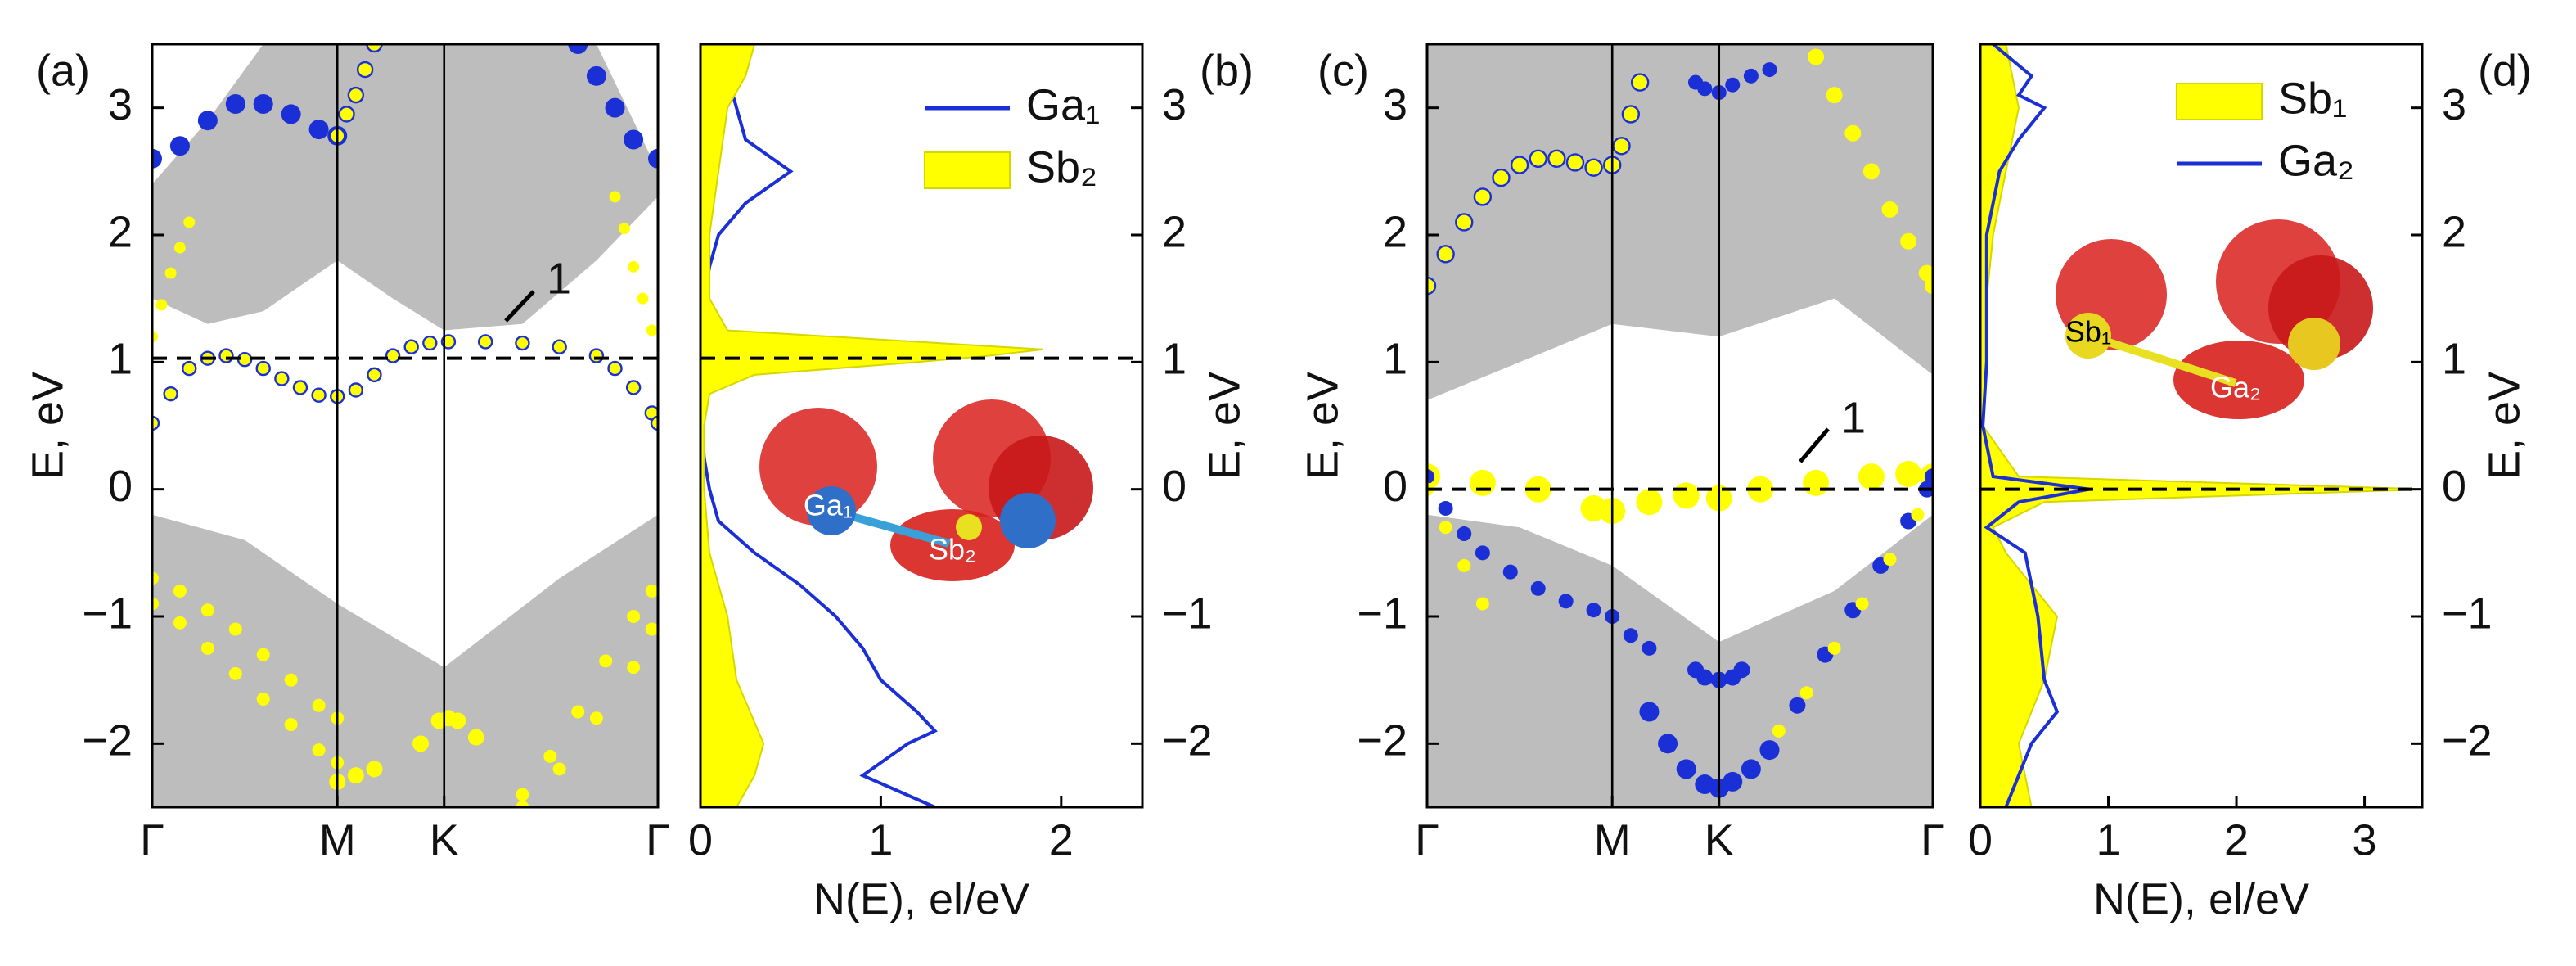 The width and height of the screenshot is (2576, 966). Describe the element at coordinates (1061, 167) in the screenshot. I see `legend-label: Sb₂` at that location.